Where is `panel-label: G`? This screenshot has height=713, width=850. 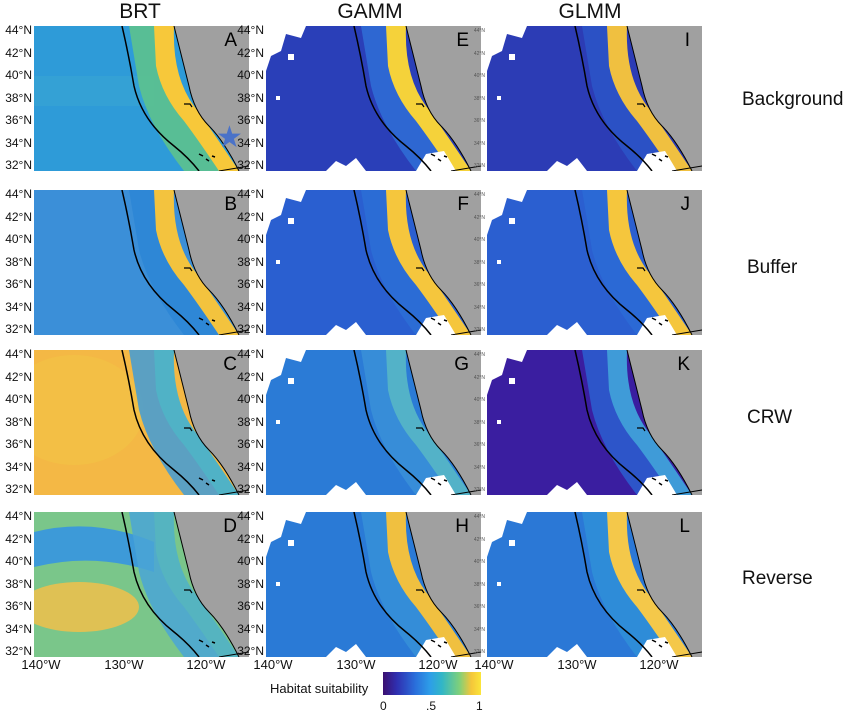 panel-label: G is located at coordinates (461, 364).